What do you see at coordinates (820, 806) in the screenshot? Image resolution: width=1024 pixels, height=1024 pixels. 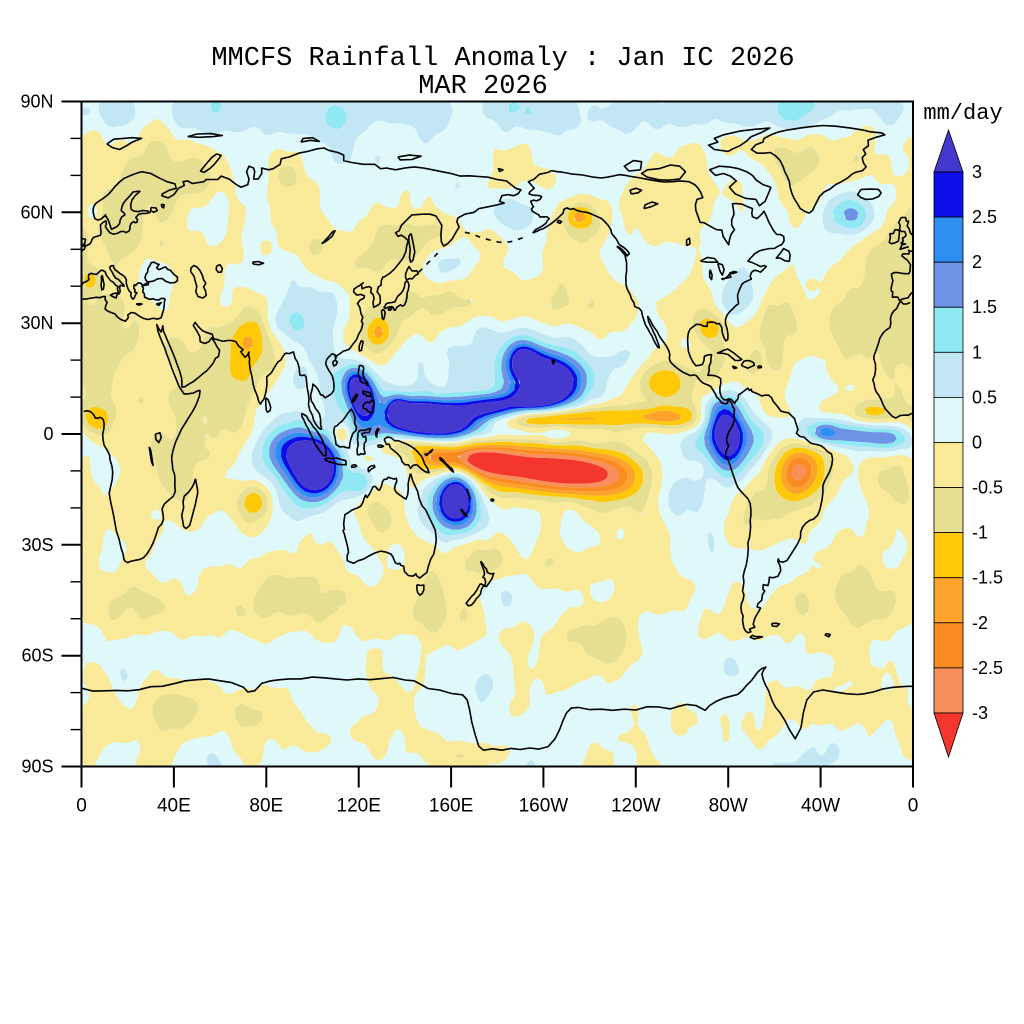 I see `svg-text: 40W` at bounding box center [820, 806].